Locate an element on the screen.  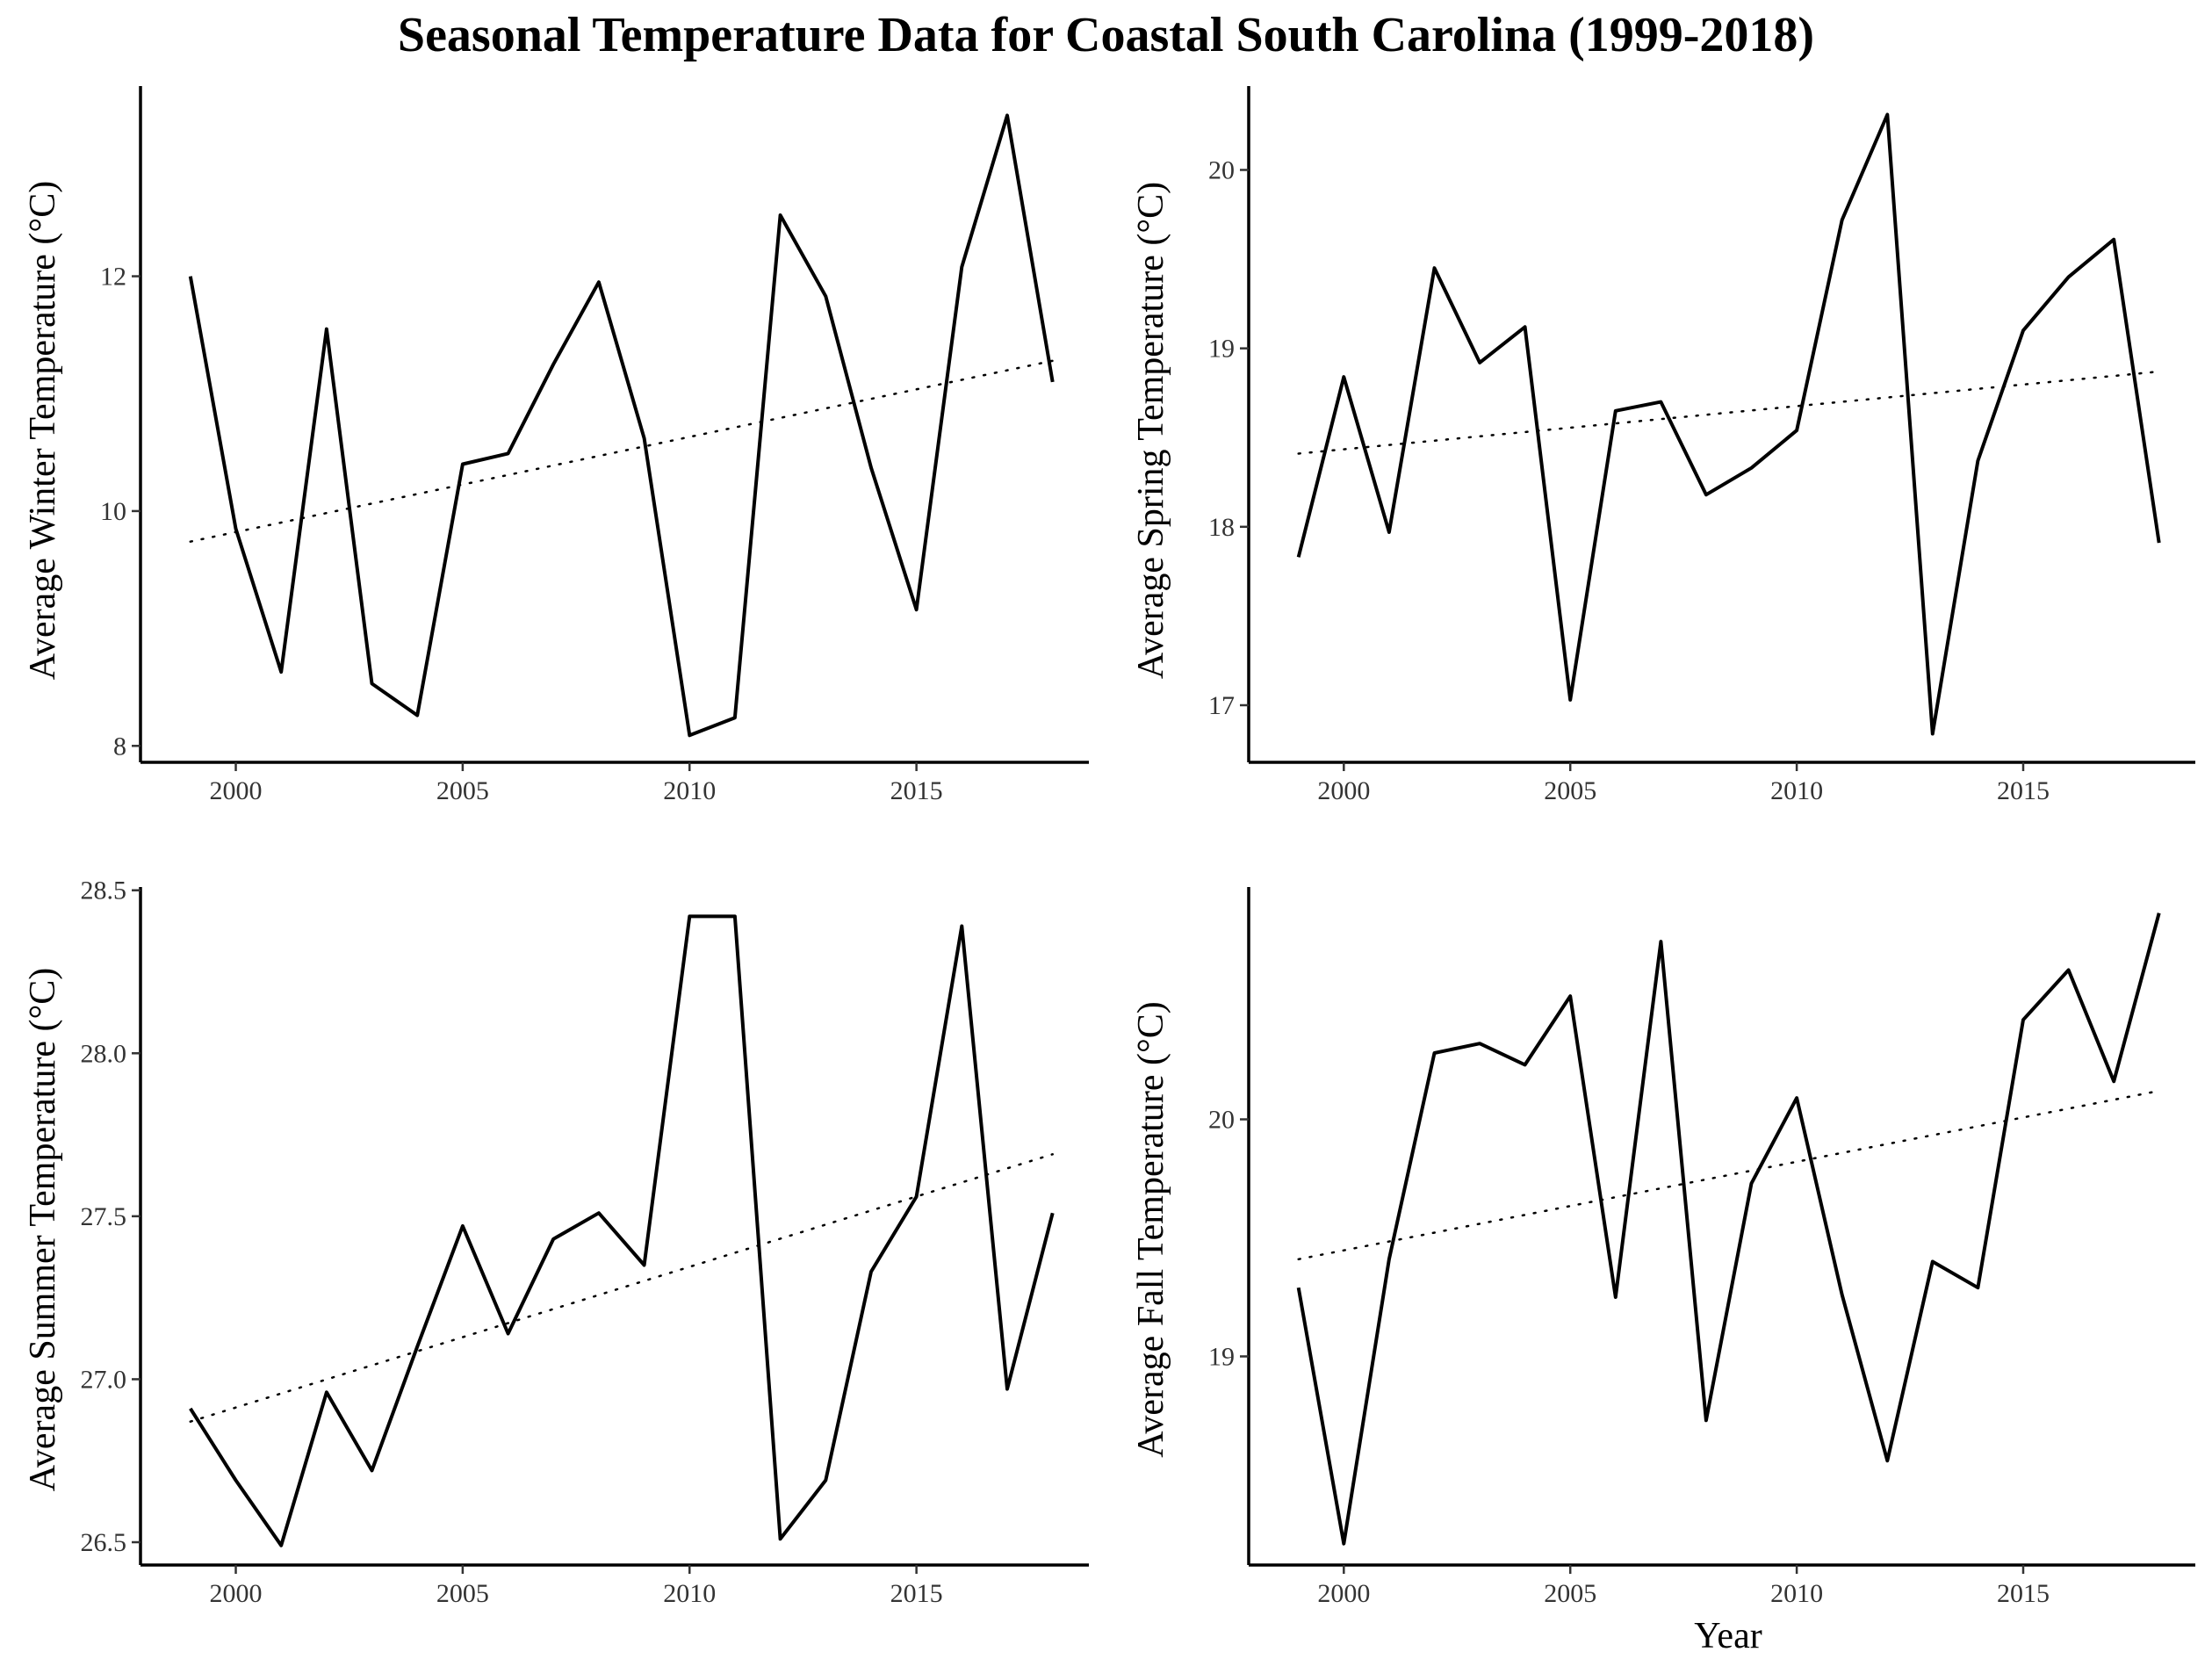
y-tick-label: 27.5 is located at coordinates (104, 1216).